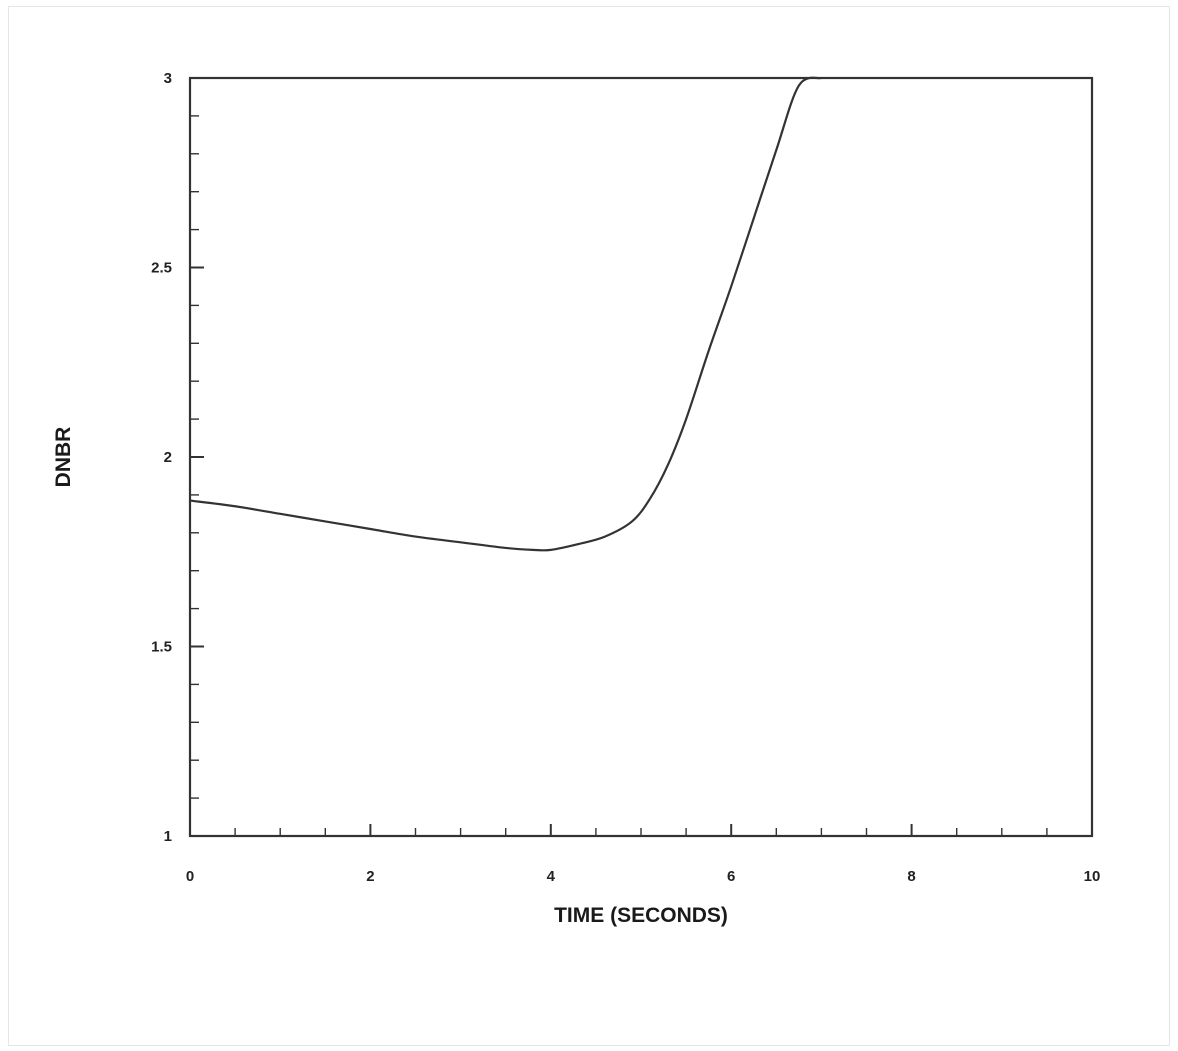 This screenshot has height=1051, width=1178. What do you see at coordinates (551, 876) in the screenshot?
I see `x-tick-label: 4` at bounding box center [551, 876].